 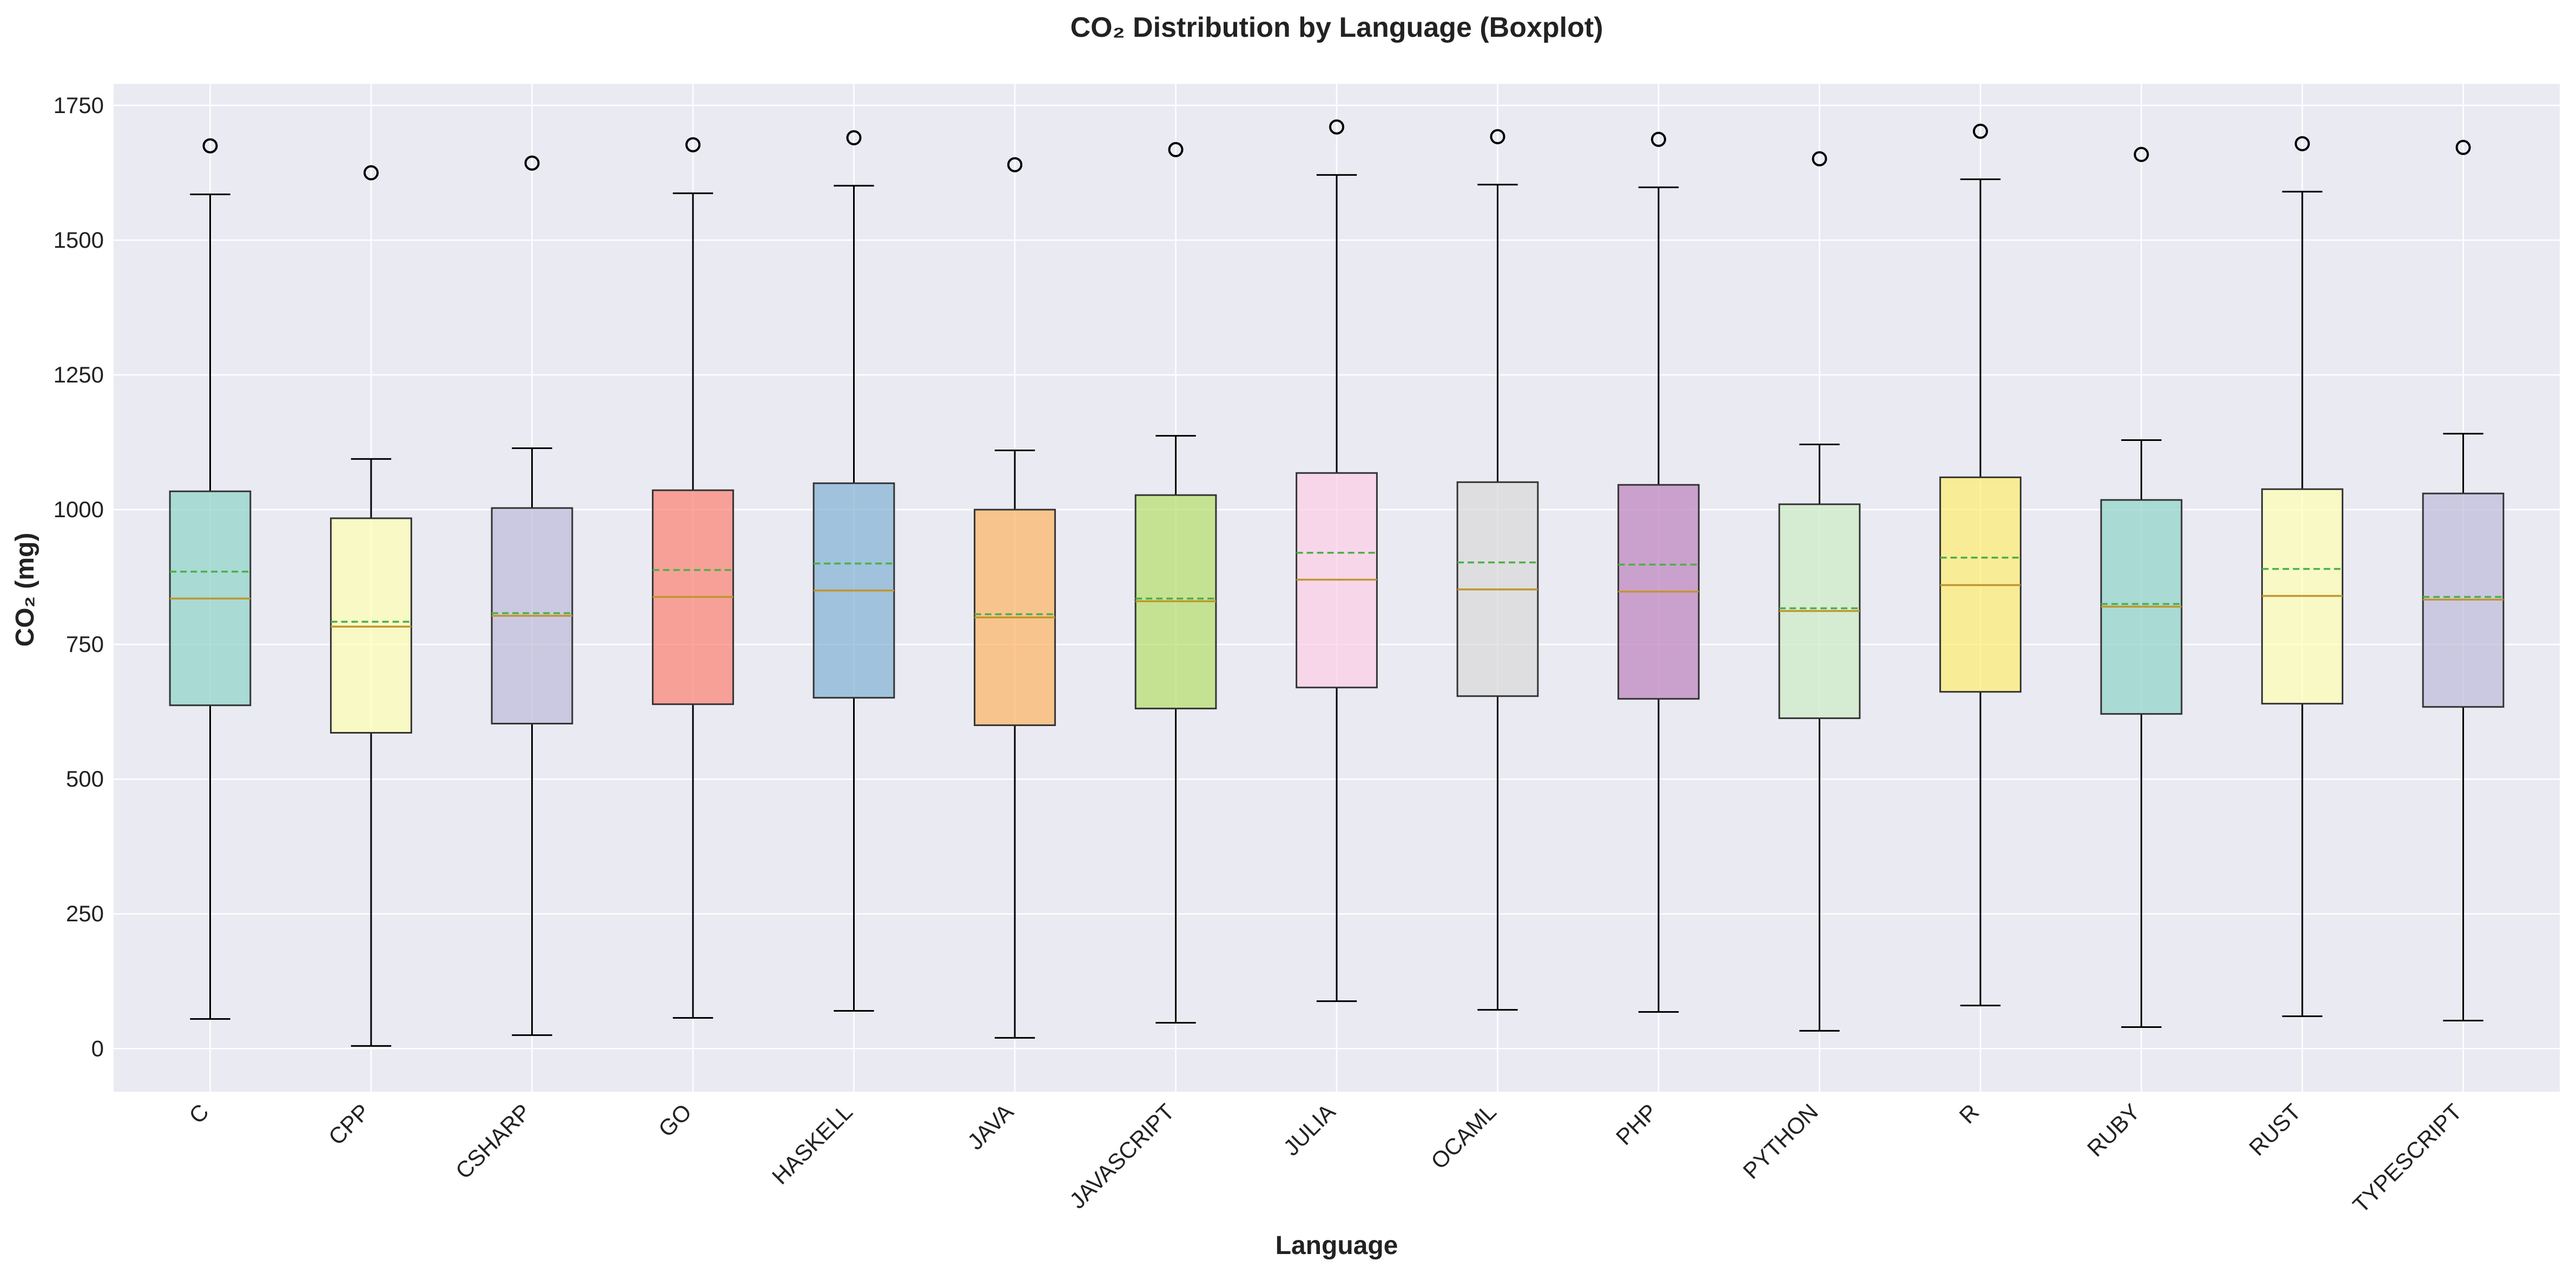 What do you see at coordinates (693, 578) in the screenshot?
I see `box-group-go` at bounding box center [693, 578].